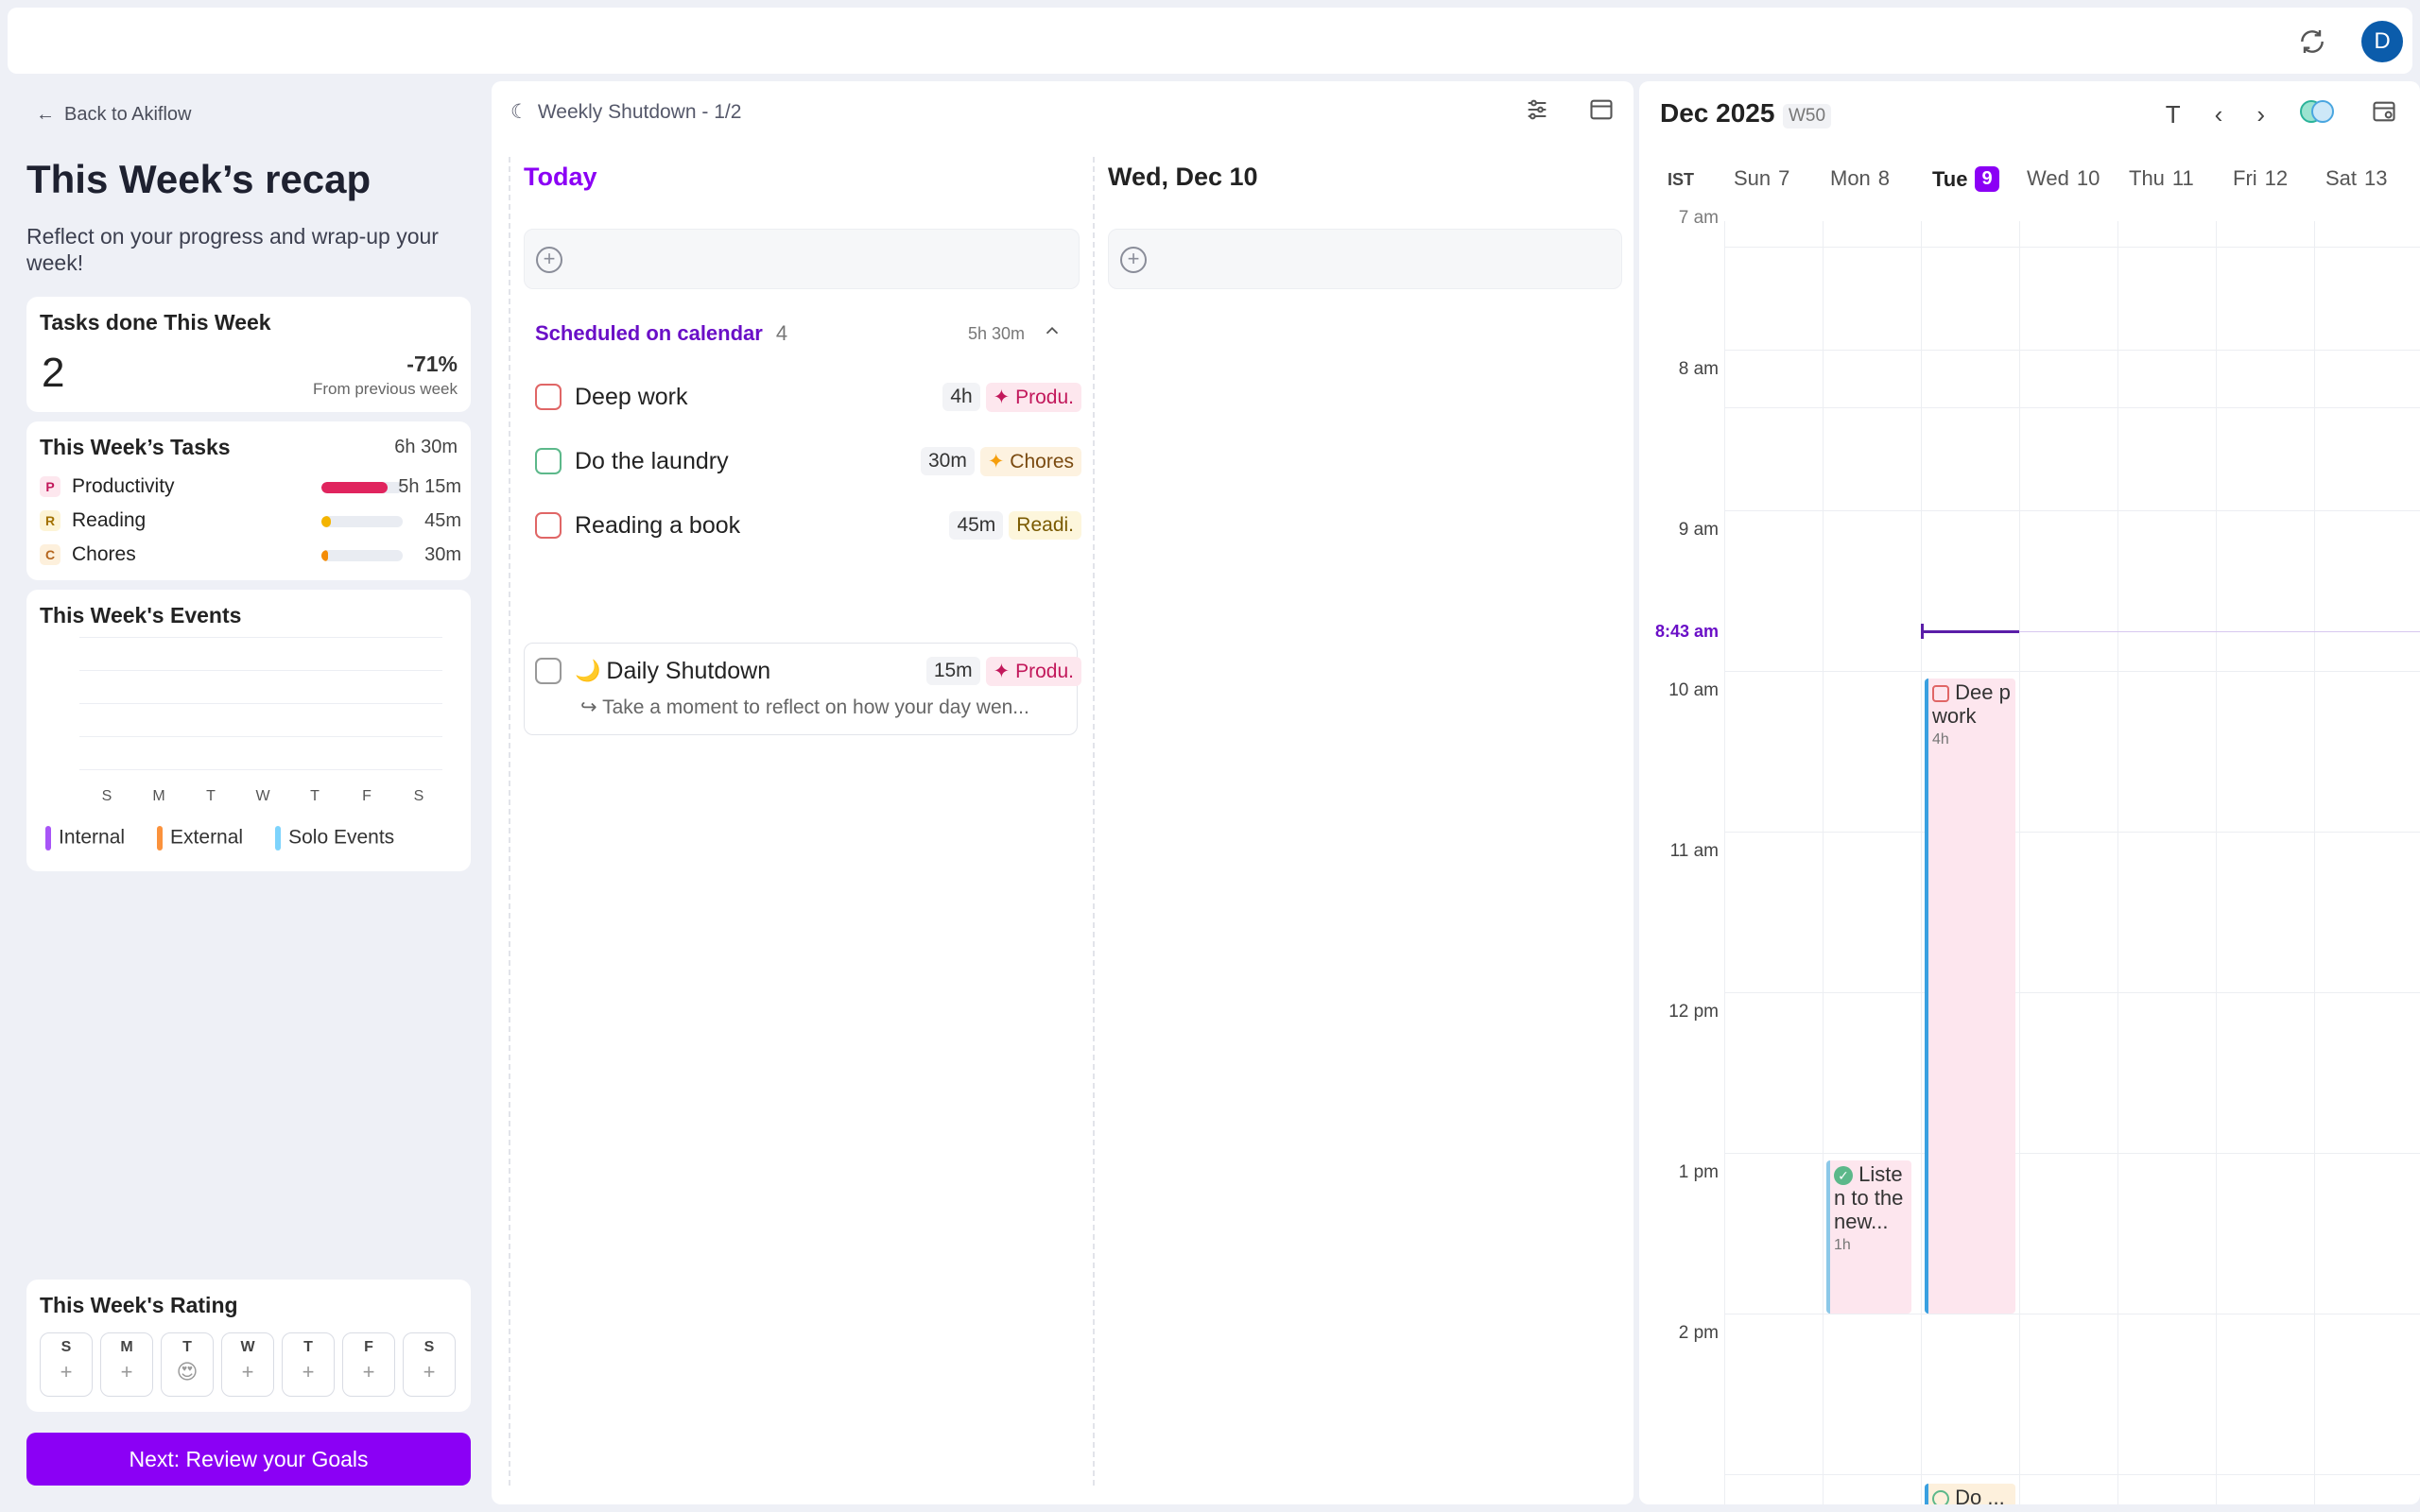  Describe the element at coordinates (1698, 1333) in the screenshot. I see `hour-label: 2 pm` at that location.